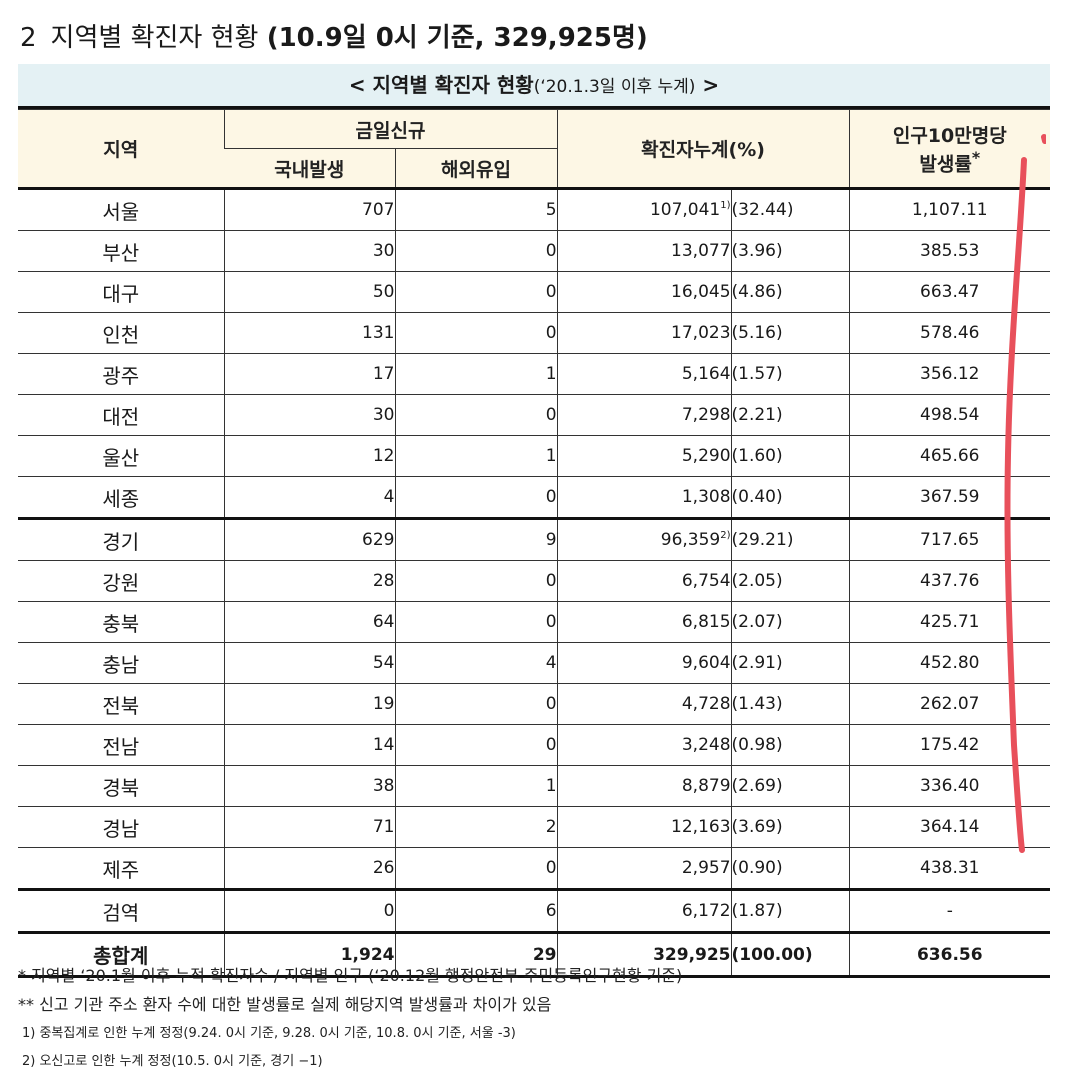 The image size is (1080, 1076). Describe the element at coordinates (121, 786) in the screenshot. I see `region-cell: 경북` at that location.